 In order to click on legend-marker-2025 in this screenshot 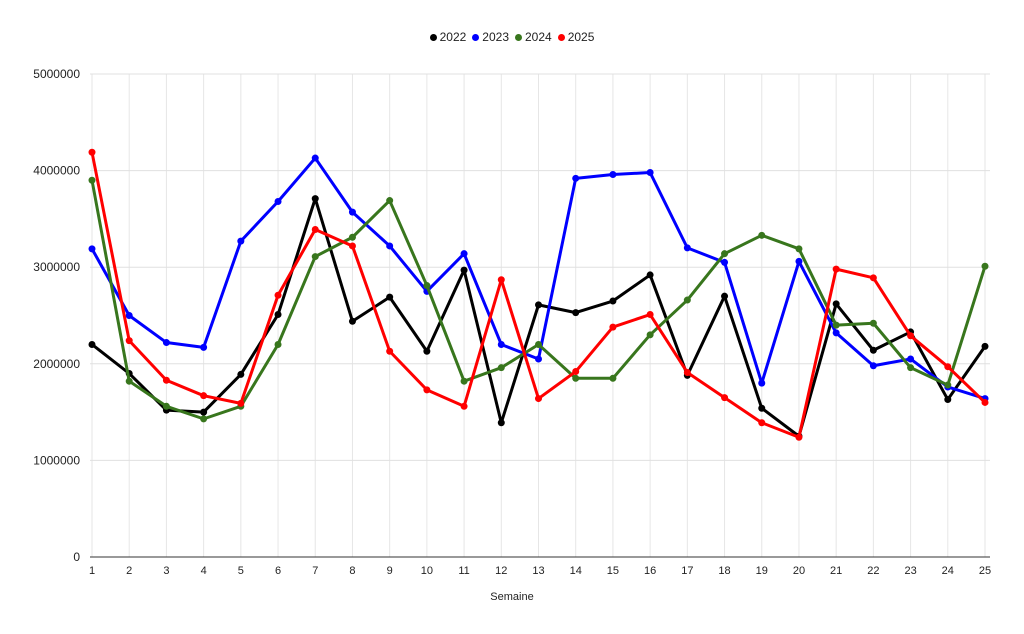, I will do `click(561, 37)`.